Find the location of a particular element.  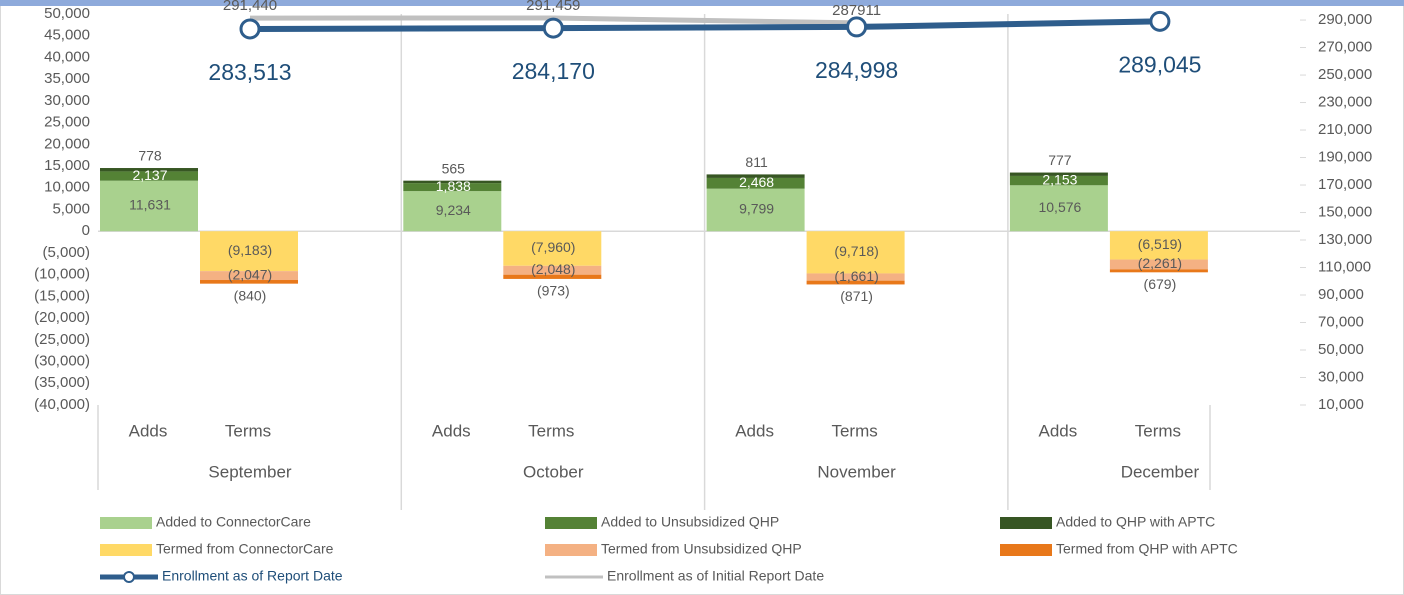

month-label: December is located at coordinates (1160, 471).